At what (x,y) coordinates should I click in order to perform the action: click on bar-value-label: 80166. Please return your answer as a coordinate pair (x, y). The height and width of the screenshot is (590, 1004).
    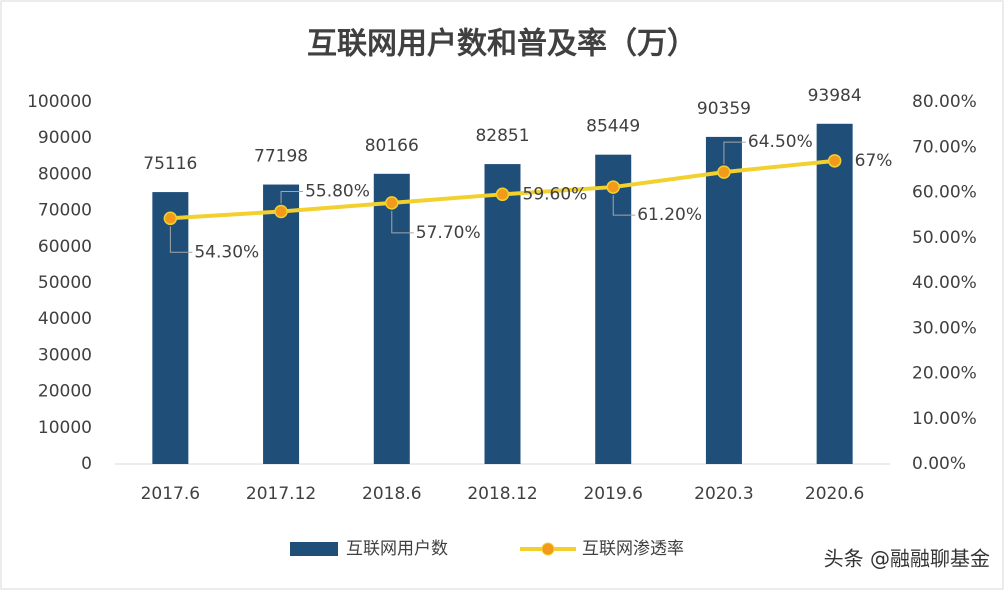
    Looking at the image, I should click on (392, 146).